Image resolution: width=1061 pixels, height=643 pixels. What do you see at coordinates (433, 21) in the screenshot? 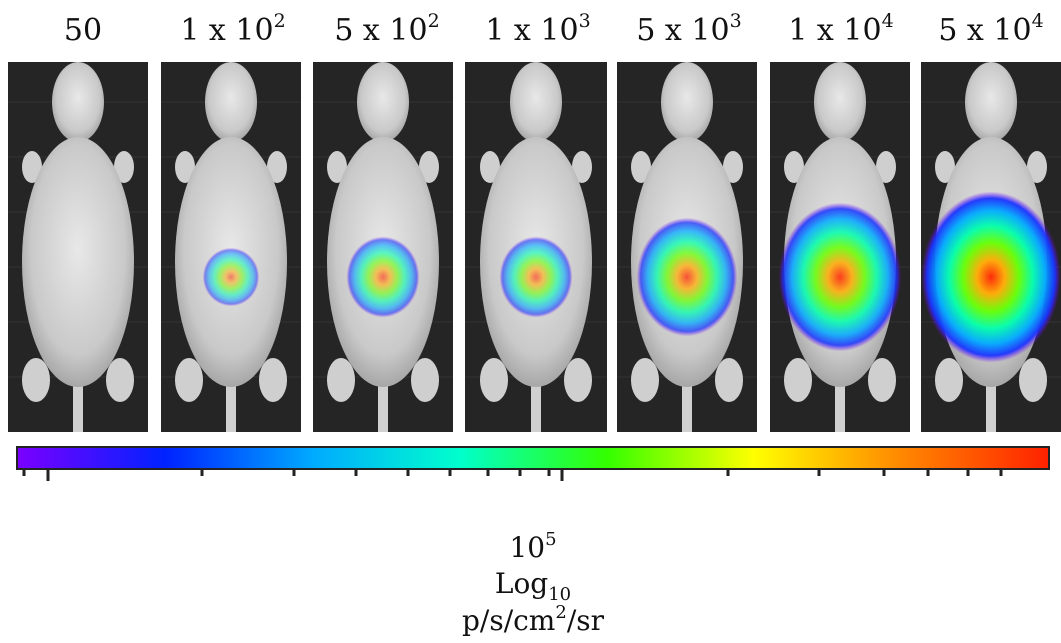
I see `panel-label-3-exp: 2` at bounding box center [433, 21].